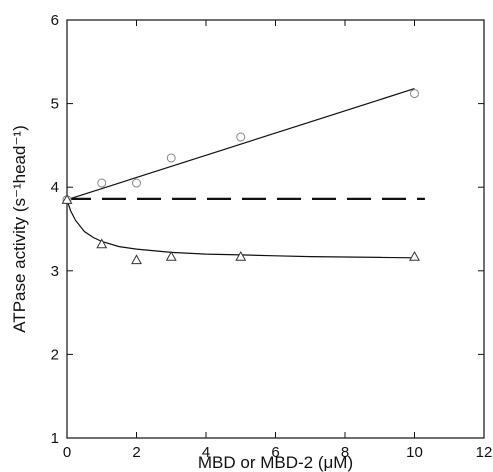 This screenshot has width=493, height=472. Describe the element at coordinates (55, 104) in the screenshot. I see `y-tick-label: 5` at that location.